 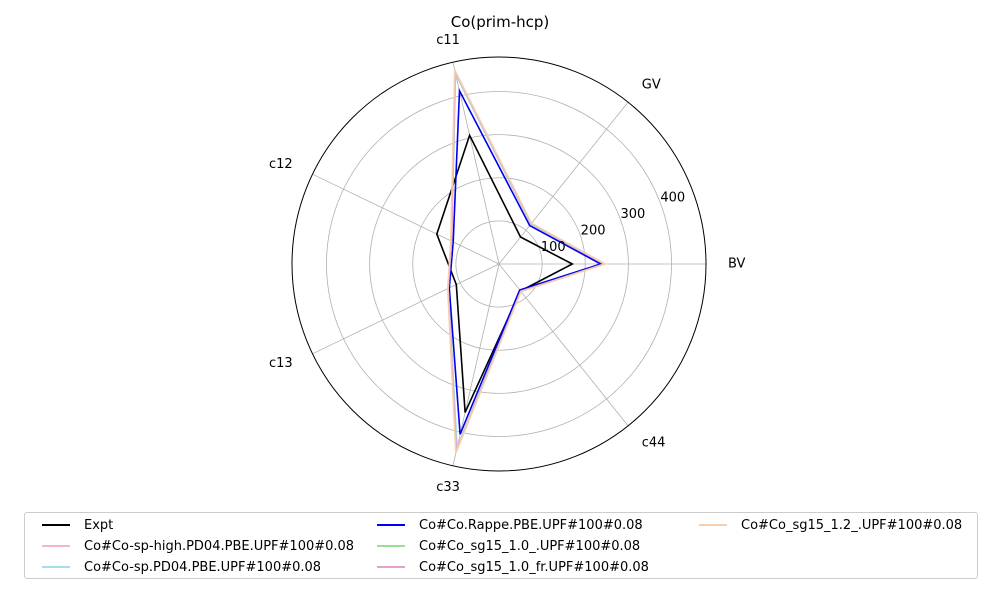 I want to click on legend-label: Co#Co.Rappe.PBE.UPF#100#0.08, so click(x=531, y=525).